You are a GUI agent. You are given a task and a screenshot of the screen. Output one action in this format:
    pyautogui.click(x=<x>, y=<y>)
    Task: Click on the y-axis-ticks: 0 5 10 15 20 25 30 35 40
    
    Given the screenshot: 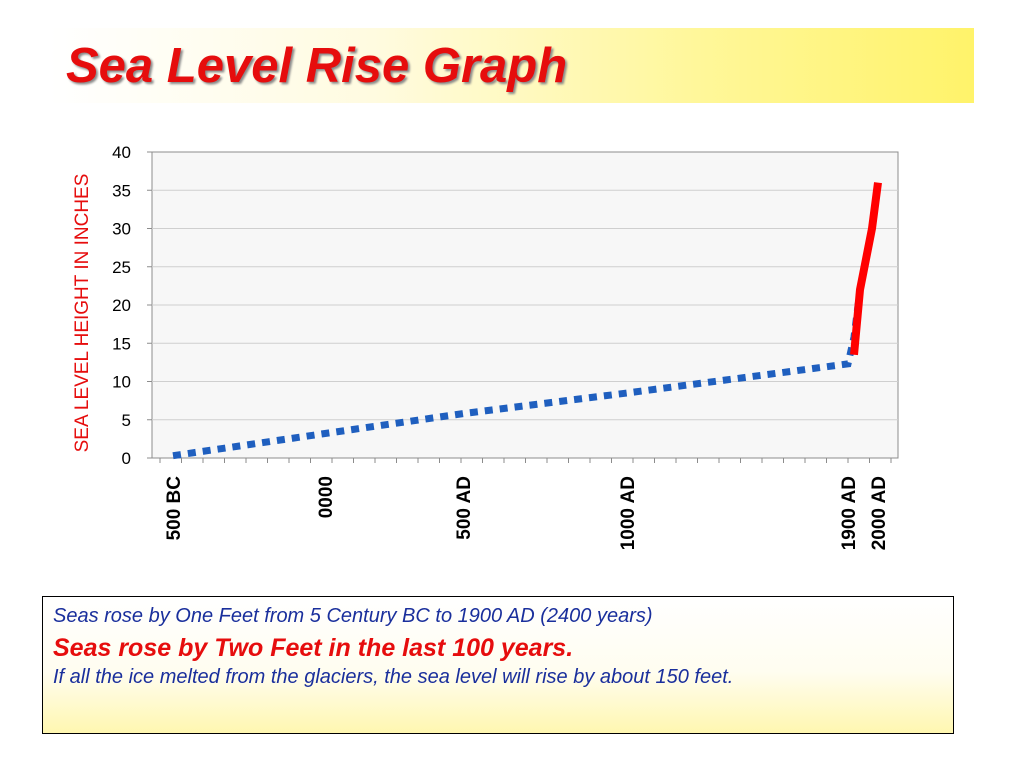 What is the action you would take?
    pyautogui.click(x=132, y=305)
    